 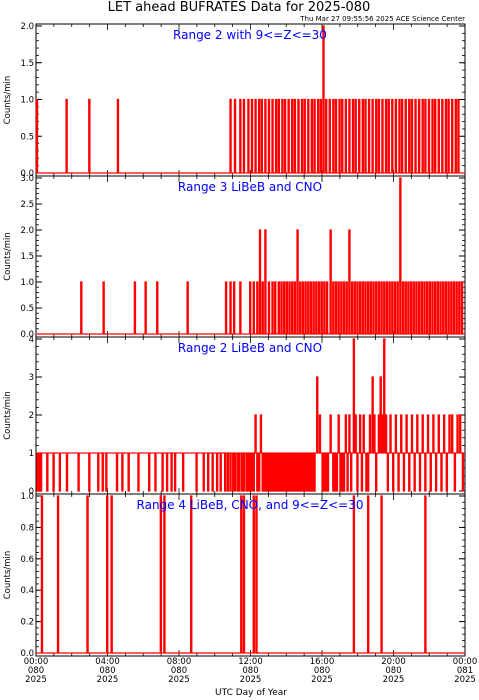 What do you see at coordinates (31, 378) in the screenshot?
I see `y-tick-label: 3` at bounding box center [31, 378].